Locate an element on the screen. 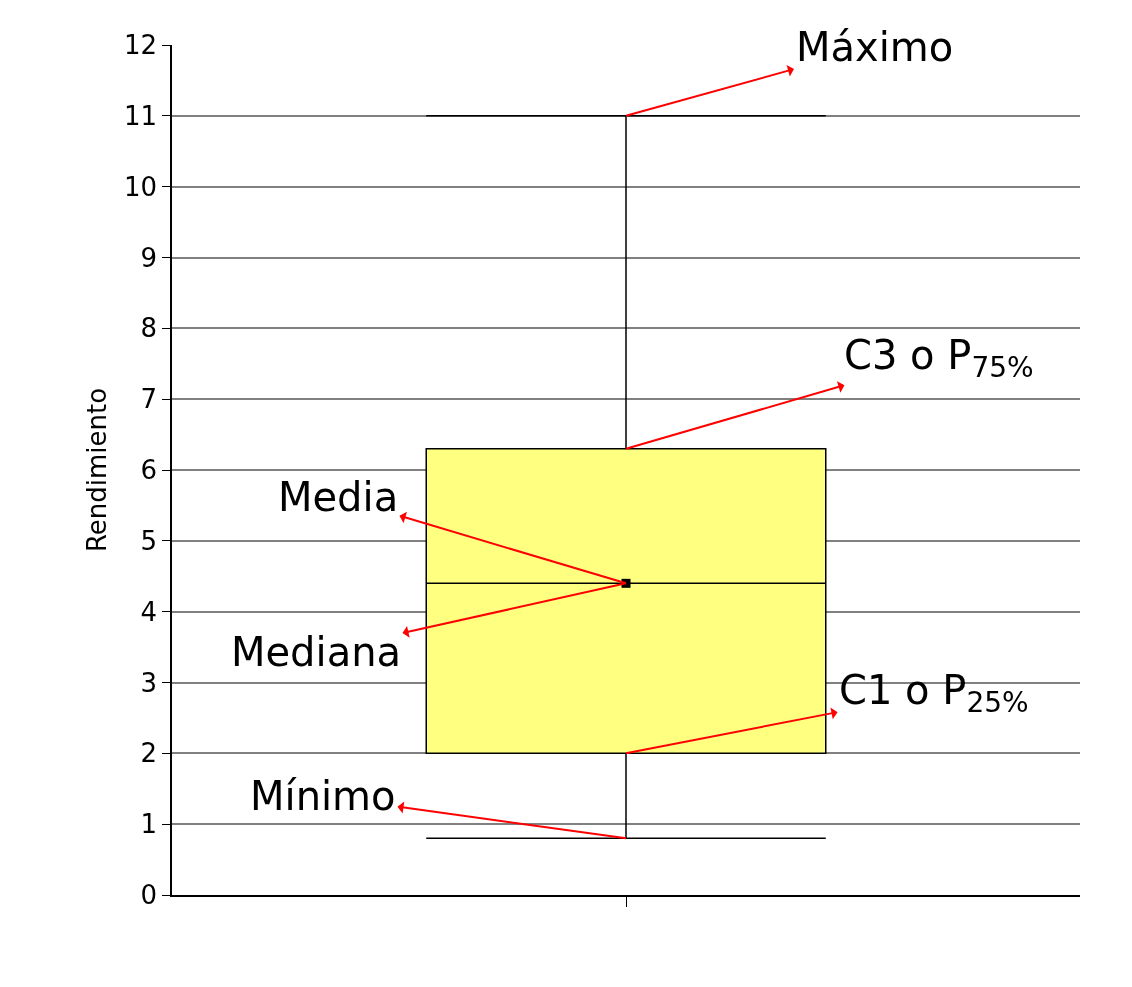 Image resolution: width=1132 pixels, height=987 pixels. y-tick-label: 5 is located at coordinates (149, 540).